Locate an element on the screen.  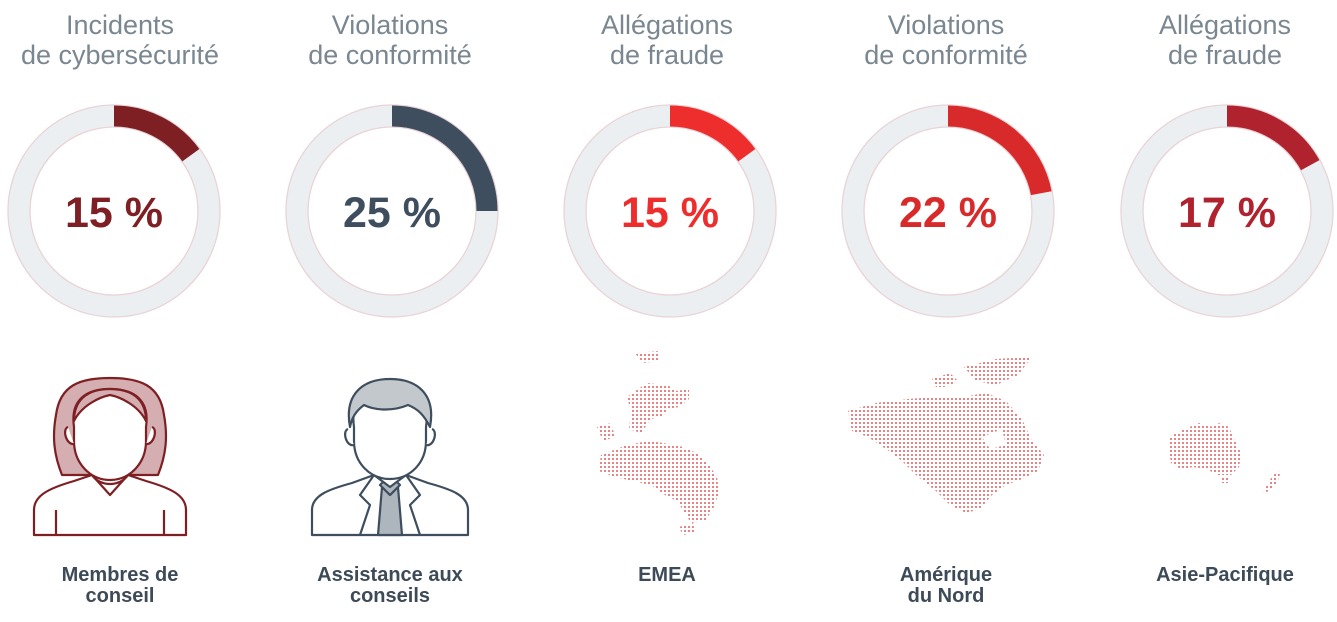
category-label-line: conseils is located at coordinates (390, 596).